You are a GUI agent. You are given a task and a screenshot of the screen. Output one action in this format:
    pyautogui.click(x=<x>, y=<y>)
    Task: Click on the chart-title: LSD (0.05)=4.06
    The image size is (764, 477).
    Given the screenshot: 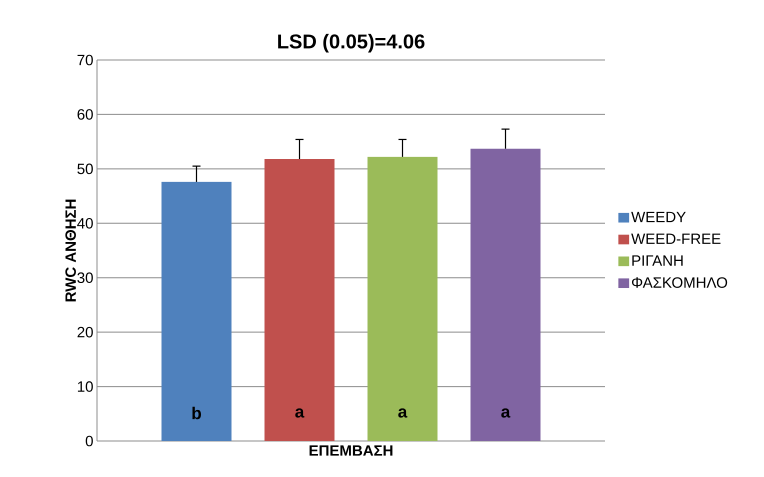 What is the action you would take?
    pyautogui.click(x=351, y=43)
    